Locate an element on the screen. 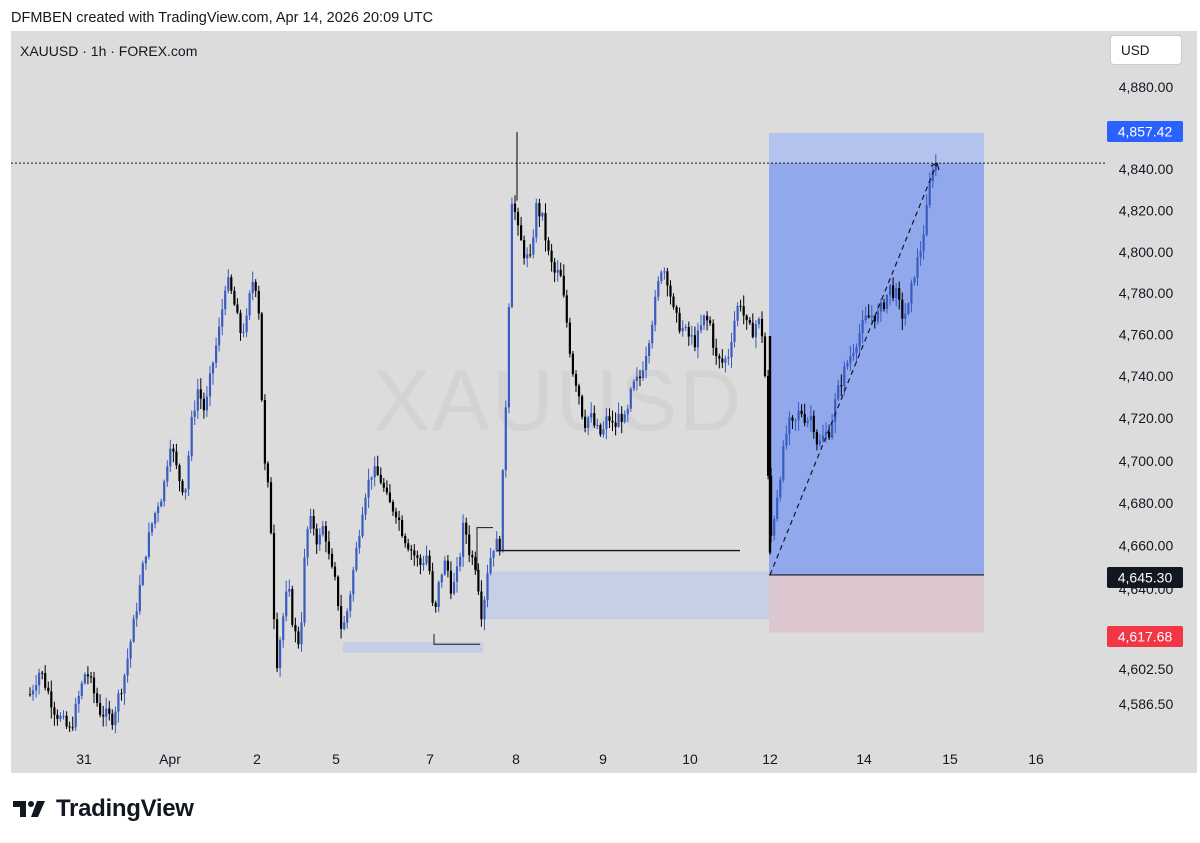 This screenshot has width=1200, height=843. x-axis-tick-label: Apr is located at coordinates (170, 759).